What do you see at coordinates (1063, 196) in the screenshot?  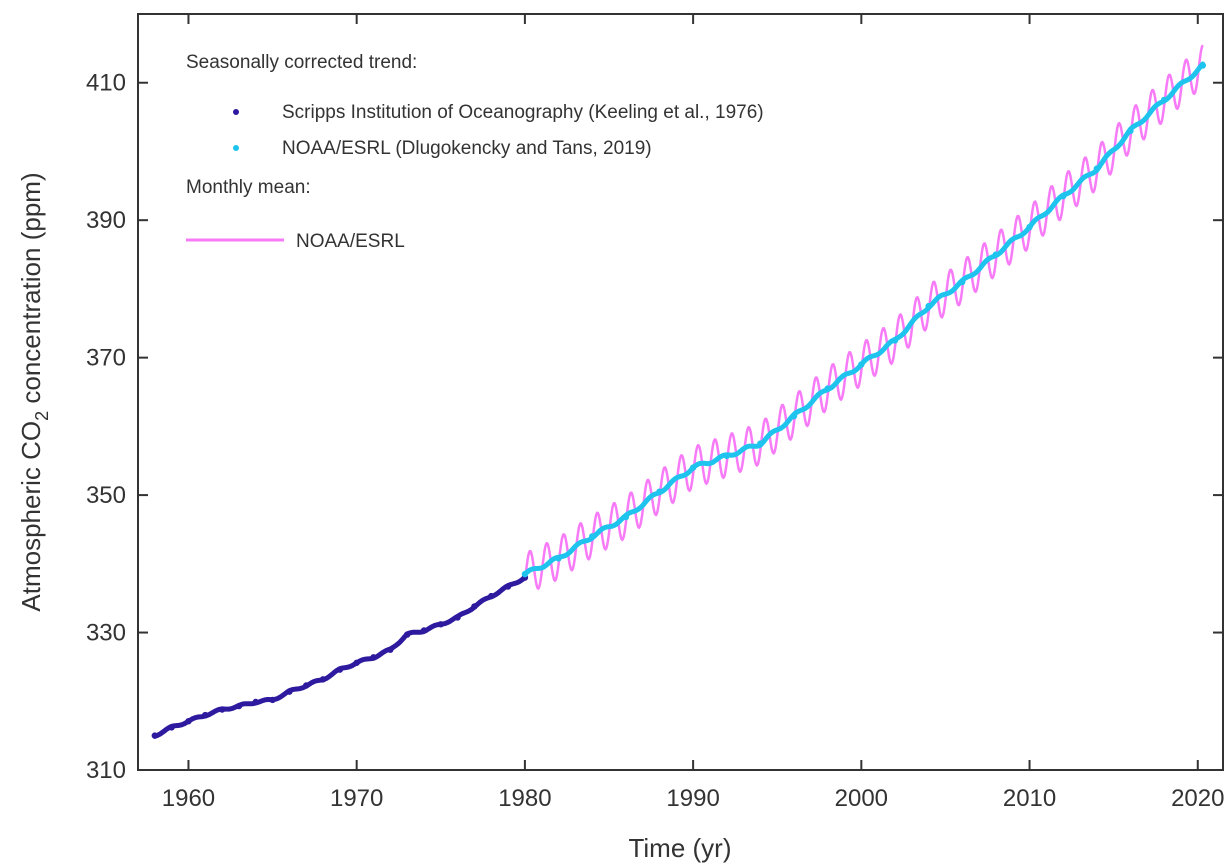 I see `noaa-point-2012` at bounding box center [1063, 196].